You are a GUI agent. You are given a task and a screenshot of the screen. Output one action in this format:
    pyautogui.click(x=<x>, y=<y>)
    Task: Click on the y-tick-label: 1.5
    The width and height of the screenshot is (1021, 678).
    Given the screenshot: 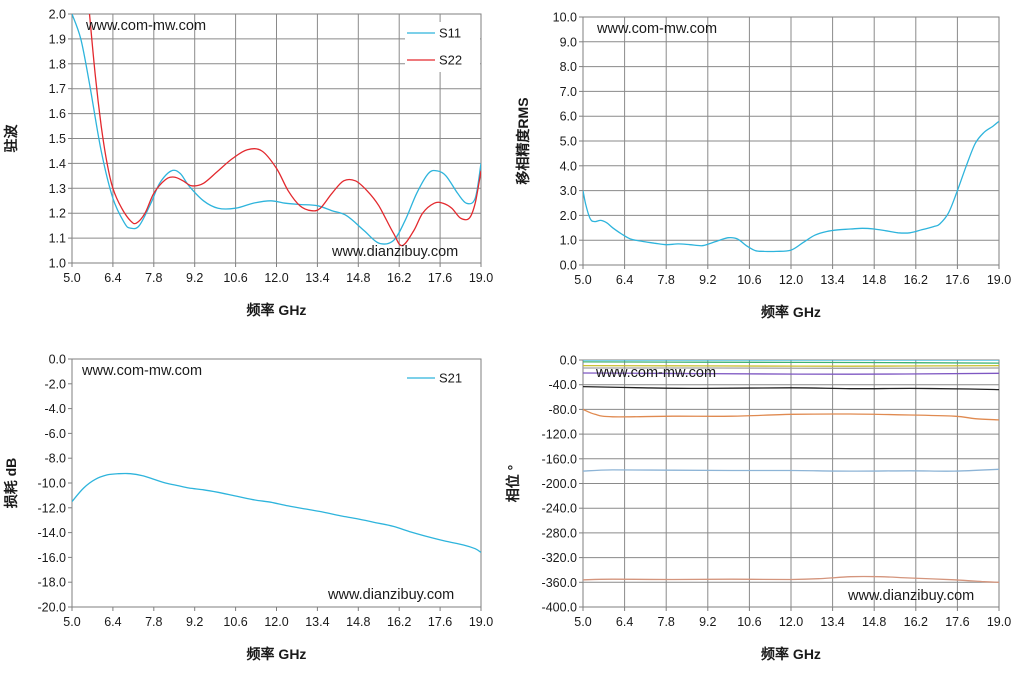 What is the action you would take?
    pyautogui.click(x=57, y=139)
    